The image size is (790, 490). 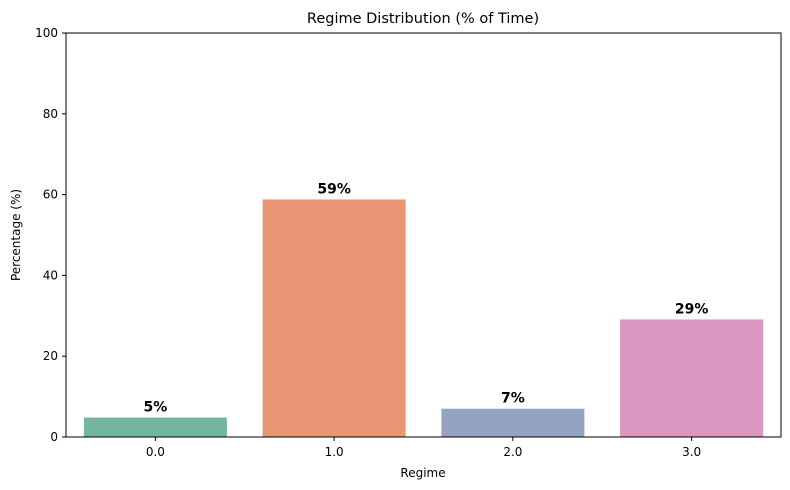 What do you see at coordinates (423, 19) in the screenshot?
I see `chart-title: Regime Distribution (% of Time)` at bounding box center [423, 19].